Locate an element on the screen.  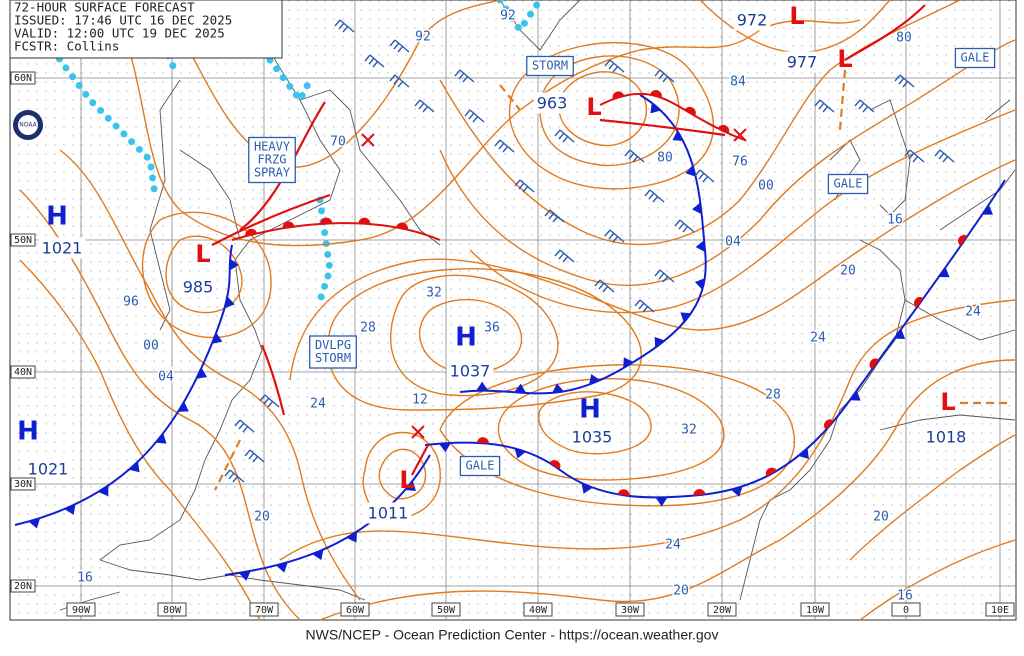
central-pressure: 985 is located at coordinates (198, 287).